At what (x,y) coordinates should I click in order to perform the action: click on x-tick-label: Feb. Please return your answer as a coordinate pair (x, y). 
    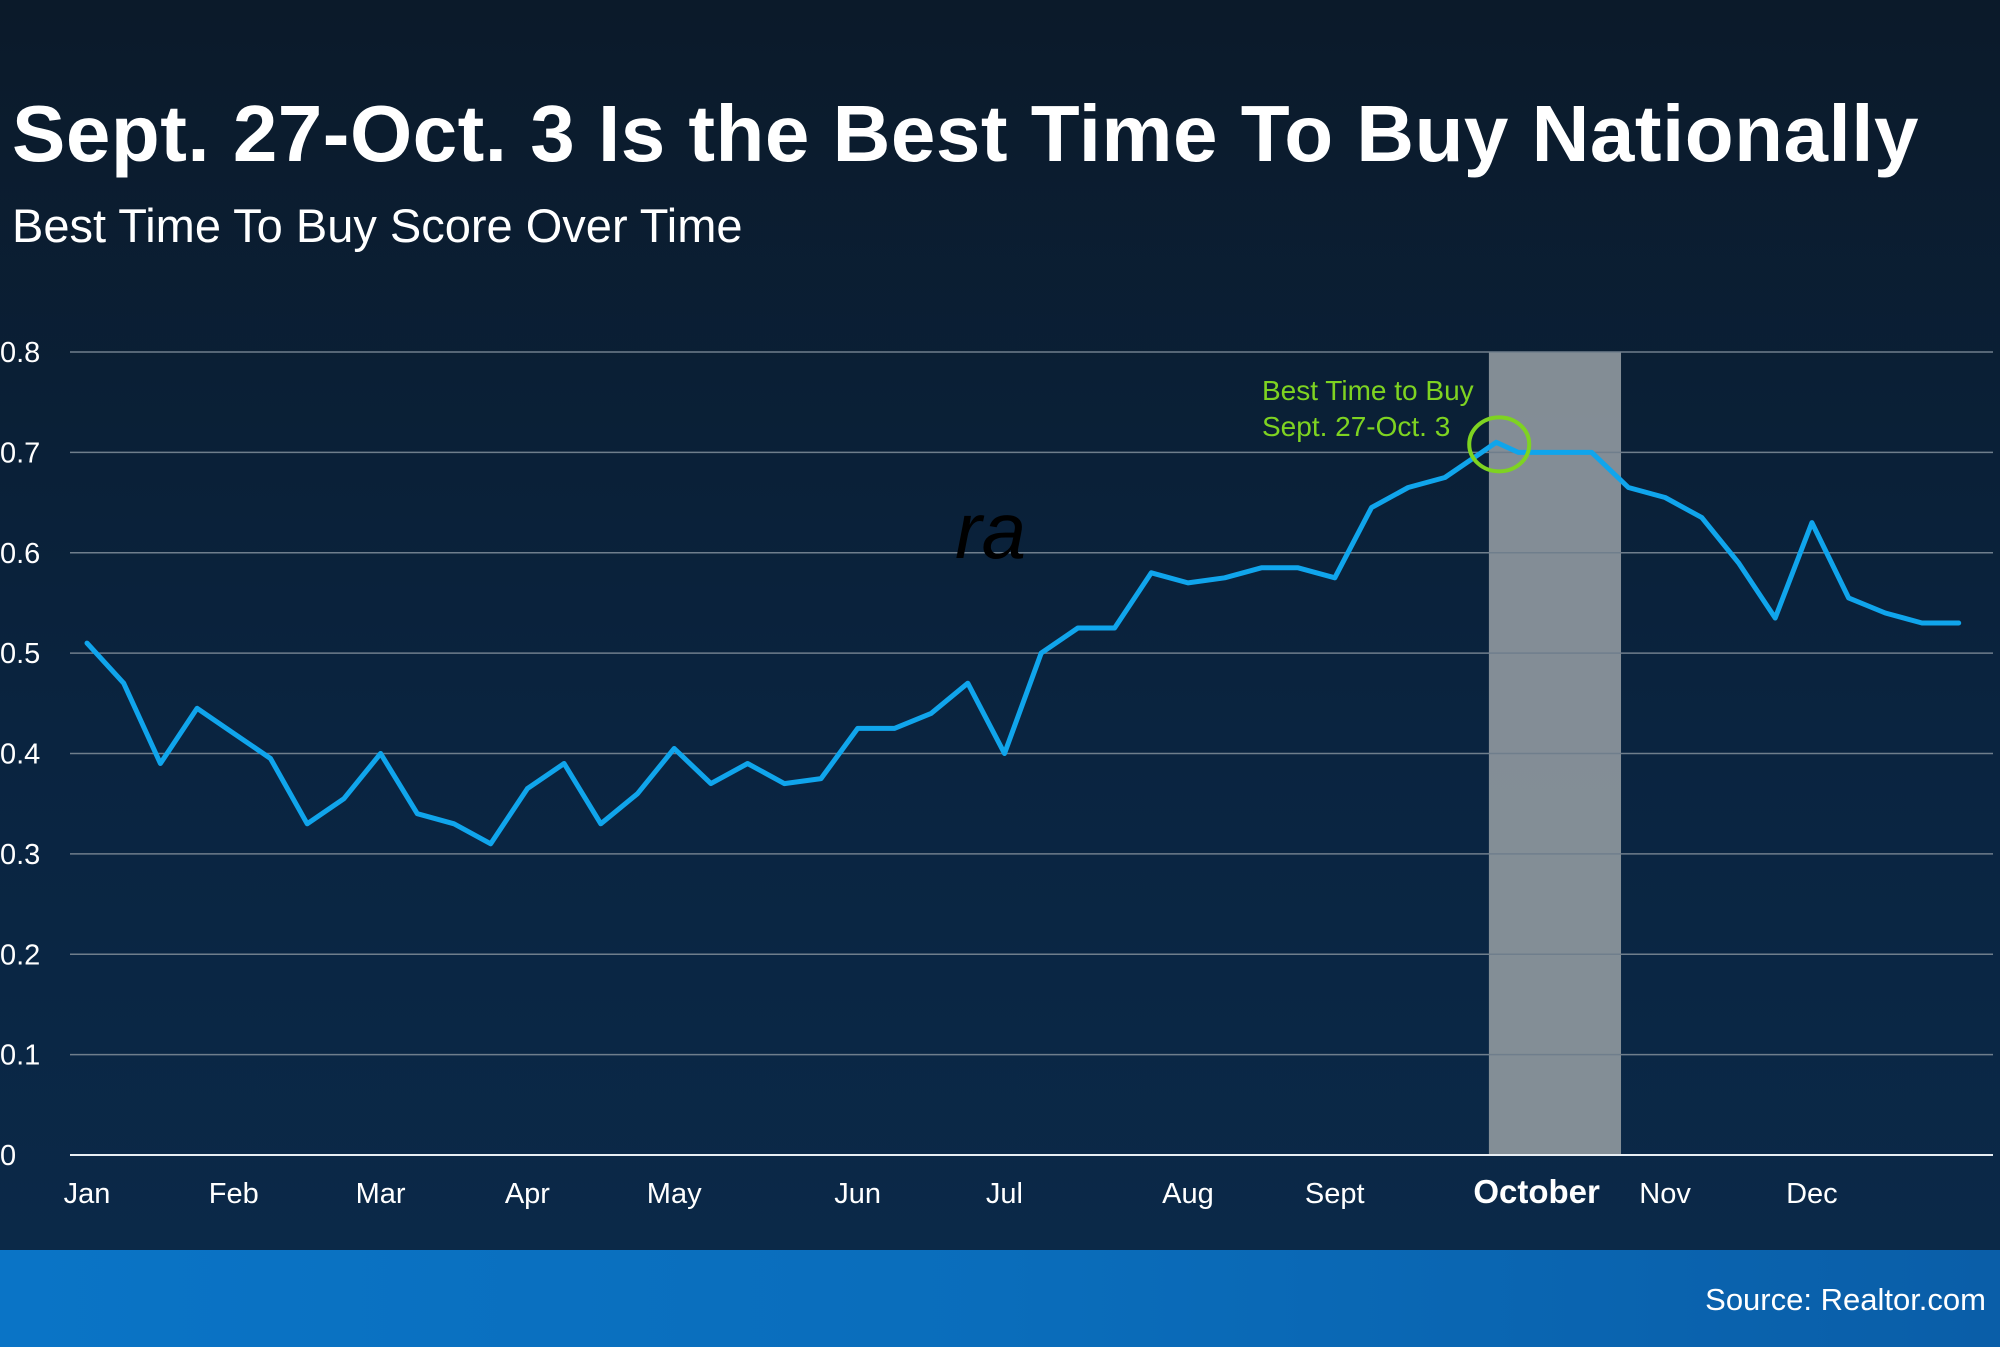
    Looking at the image, I should click on (234, 1194).